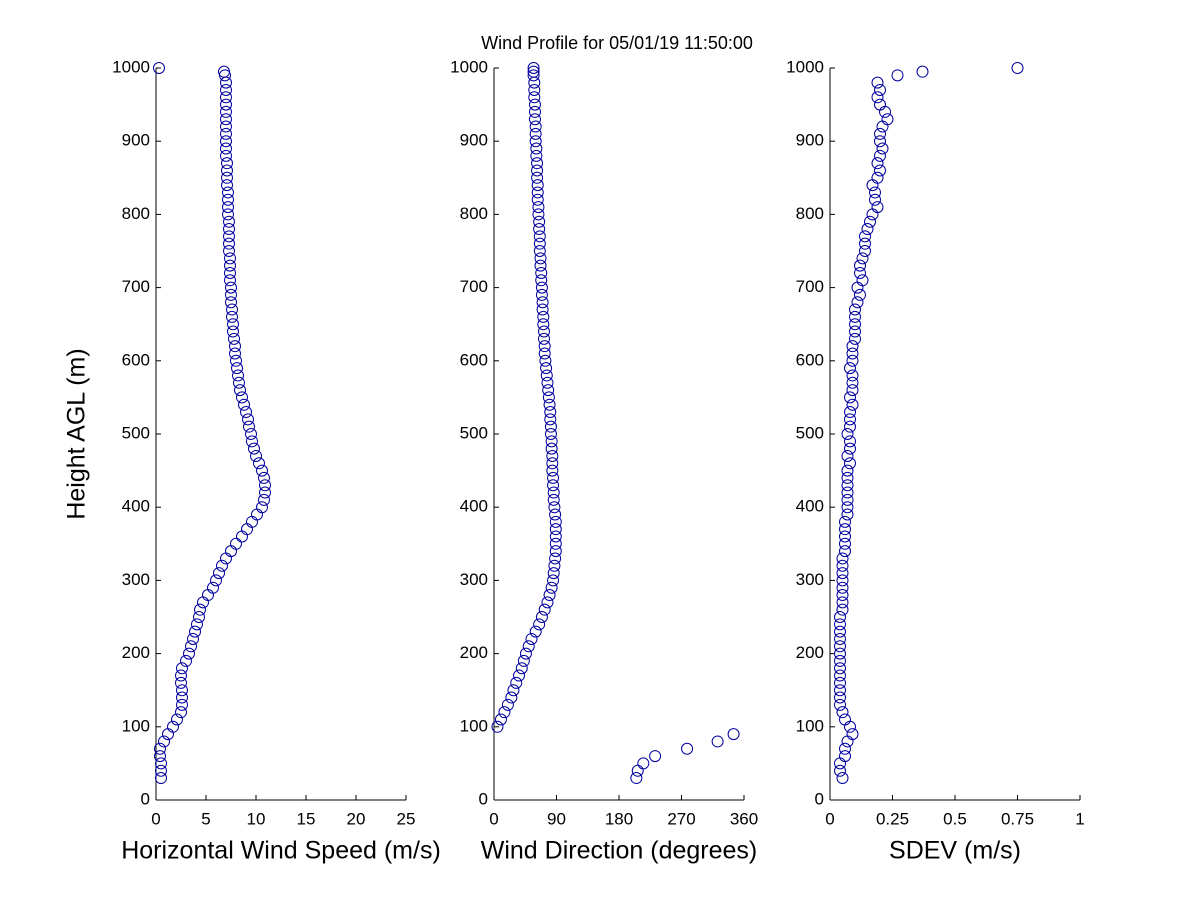  What do you see at coordinates (892, 818) in the screenshot?
I see `x-tick-label: 0.25` at bounding box center [892, 818].